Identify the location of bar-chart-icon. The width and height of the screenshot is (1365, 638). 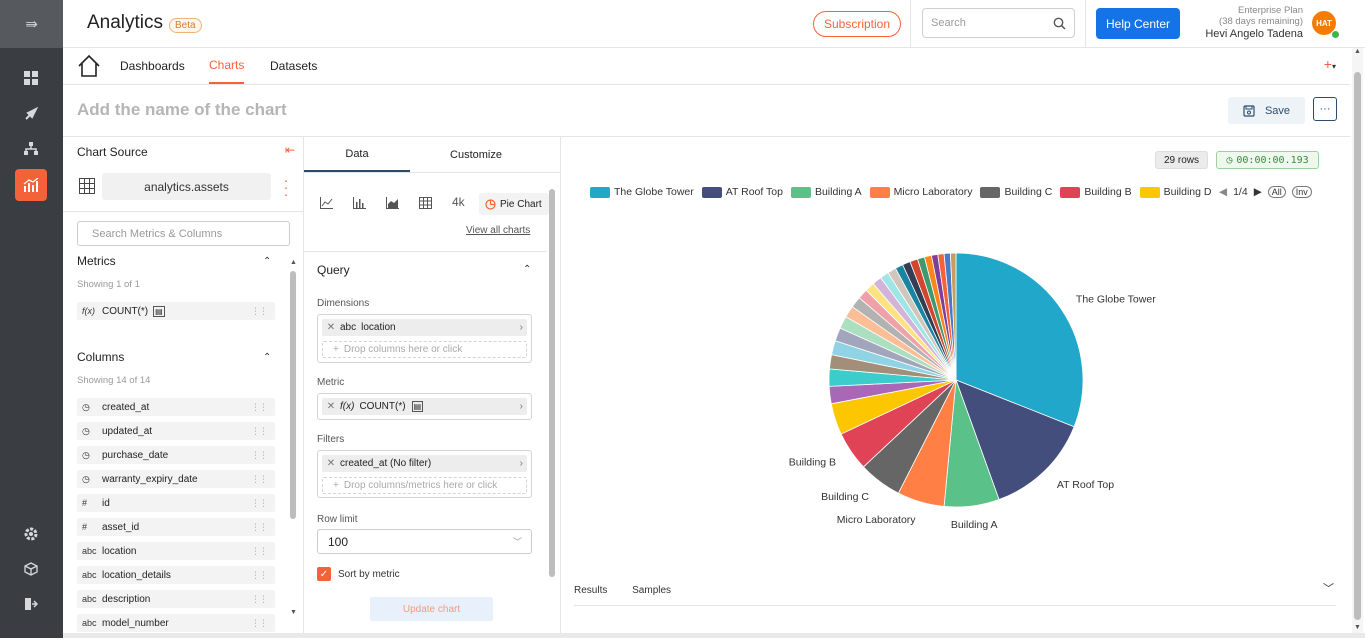
(359, 203).